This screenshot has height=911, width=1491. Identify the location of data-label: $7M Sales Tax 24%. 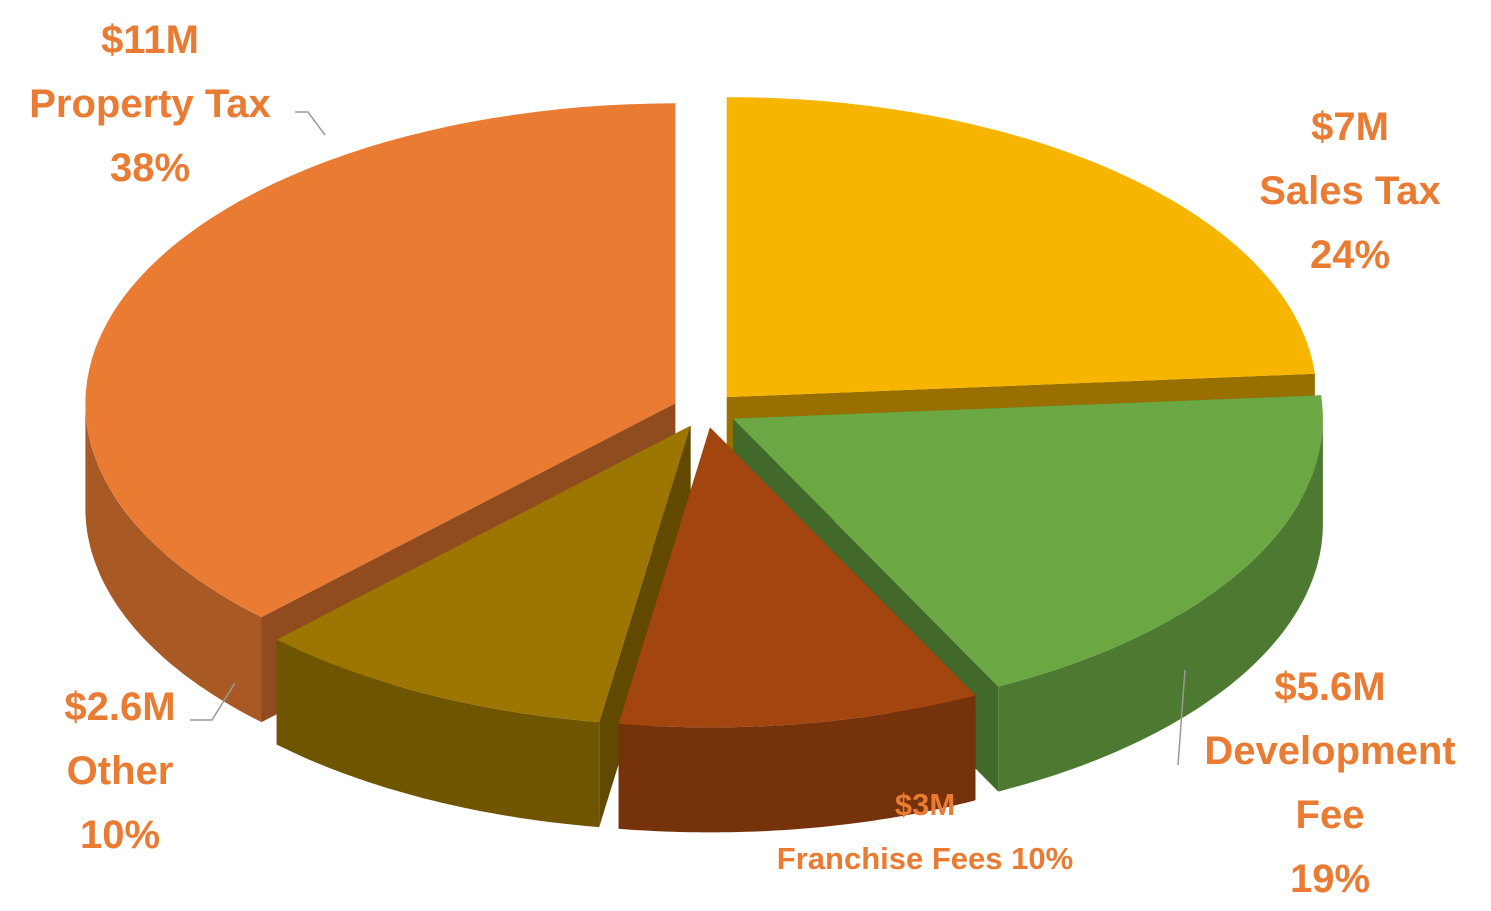
(1350, 191).